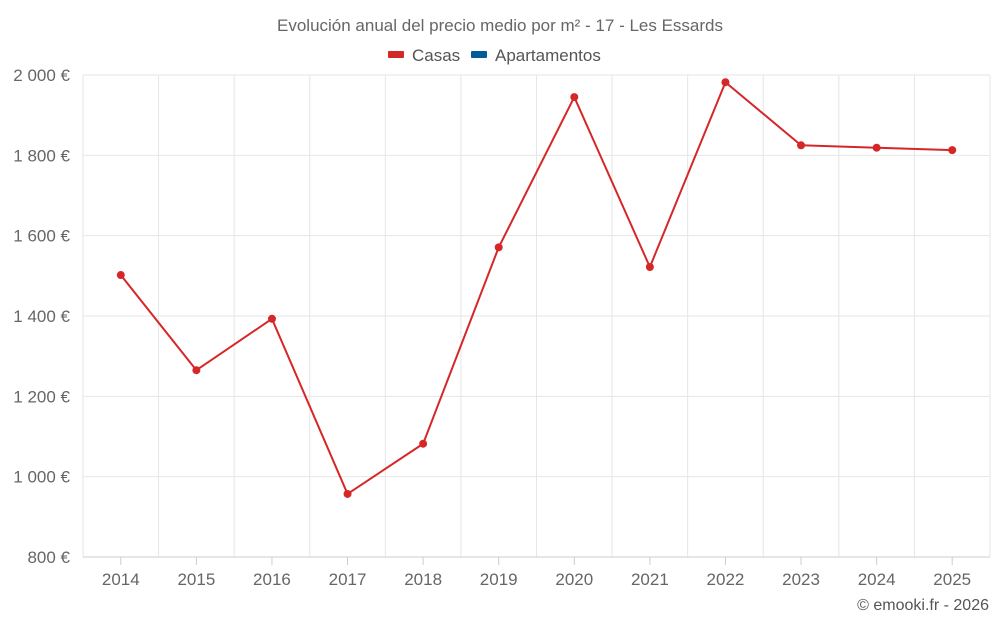 This screenshot has height=625, width=1000. What do you see at coordinates (499, 579) in the screenshot?
I see `x-tick-label: 2019` at bounding box center [499, 579].